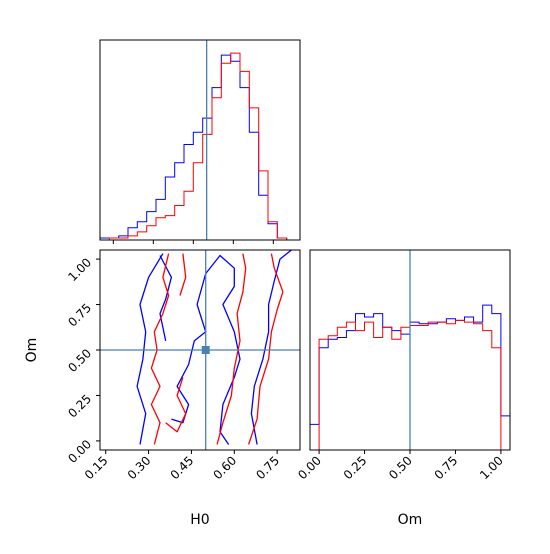 This screenshot has width=550, height=554. What do you see at coordinates (79, 269) in the screenshot?
I see `y-tick-label: 1.00` at bounding box center [79, 269].